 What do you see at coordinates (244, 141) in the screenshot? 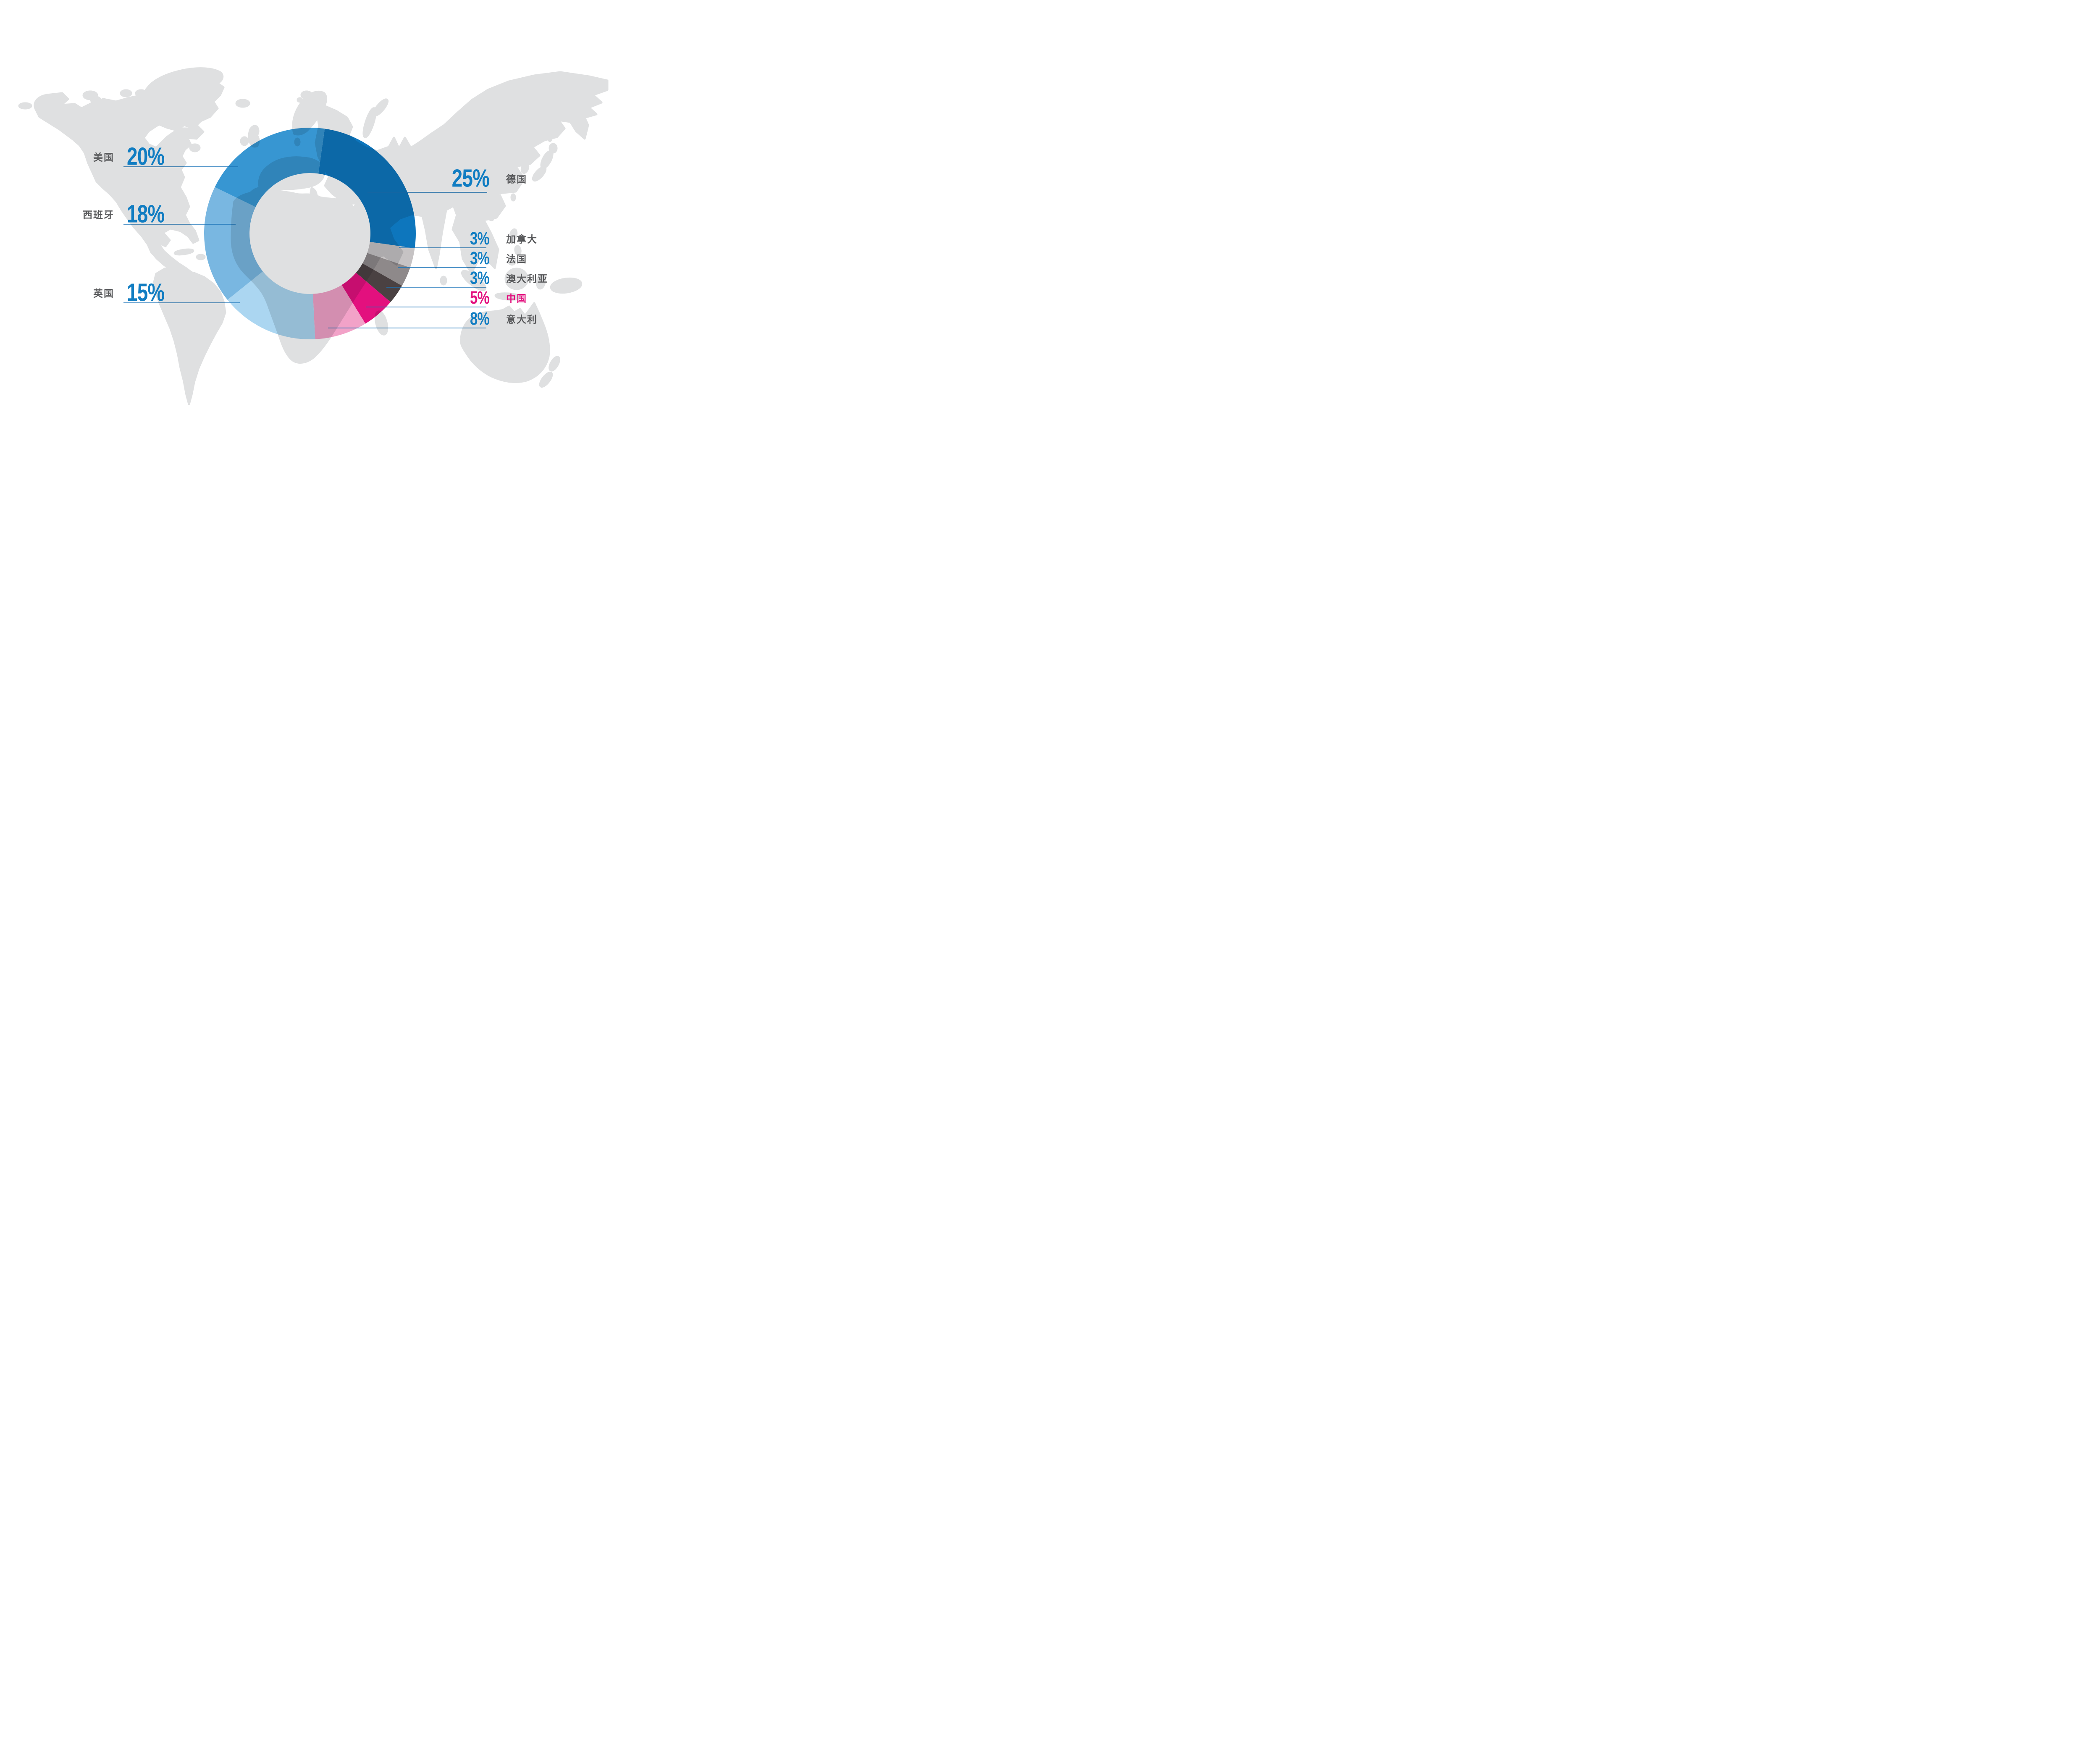
I see `map-ireland` at bounding box center [244, 141].